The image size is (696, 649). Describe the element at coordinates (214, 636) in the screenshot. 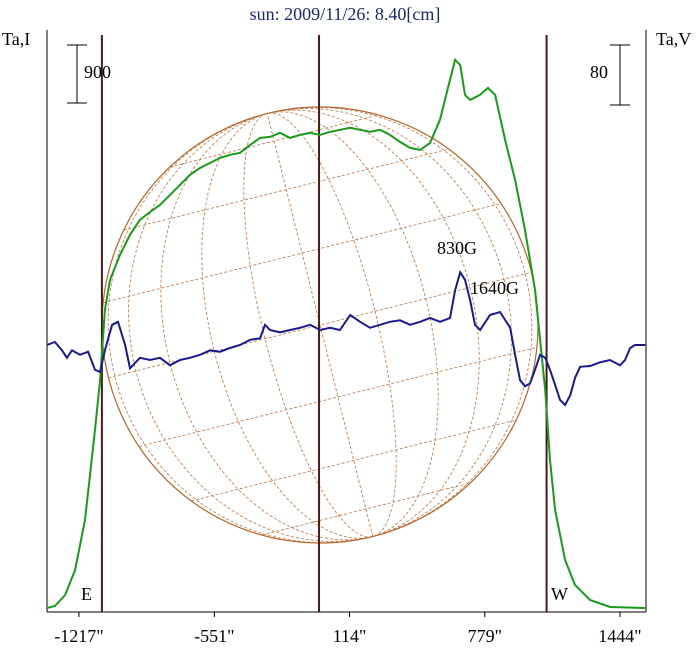

I see `x-tick-label: -551"` at that location.